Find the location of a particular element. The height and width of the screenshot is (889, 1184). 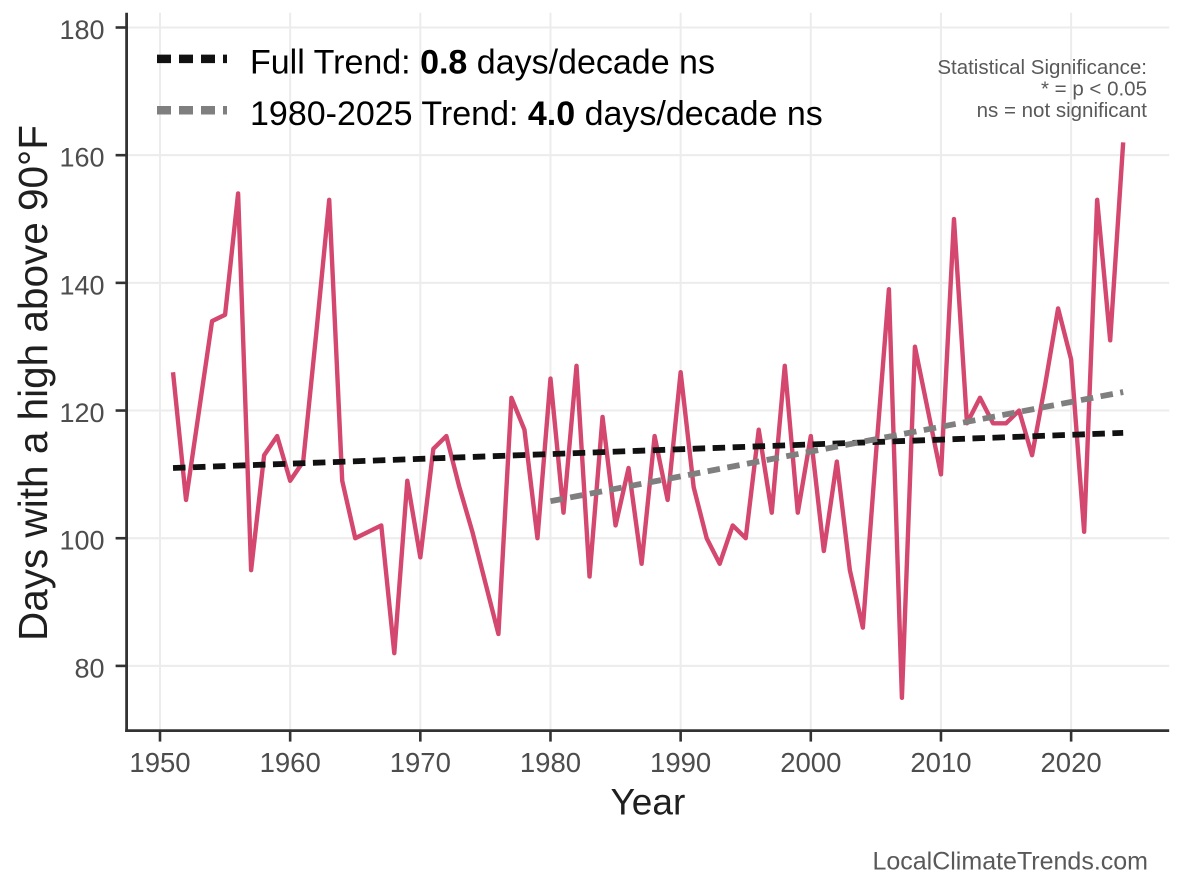

annotation-line: * = p < 0.05 is located at coordinates (1094, 89).